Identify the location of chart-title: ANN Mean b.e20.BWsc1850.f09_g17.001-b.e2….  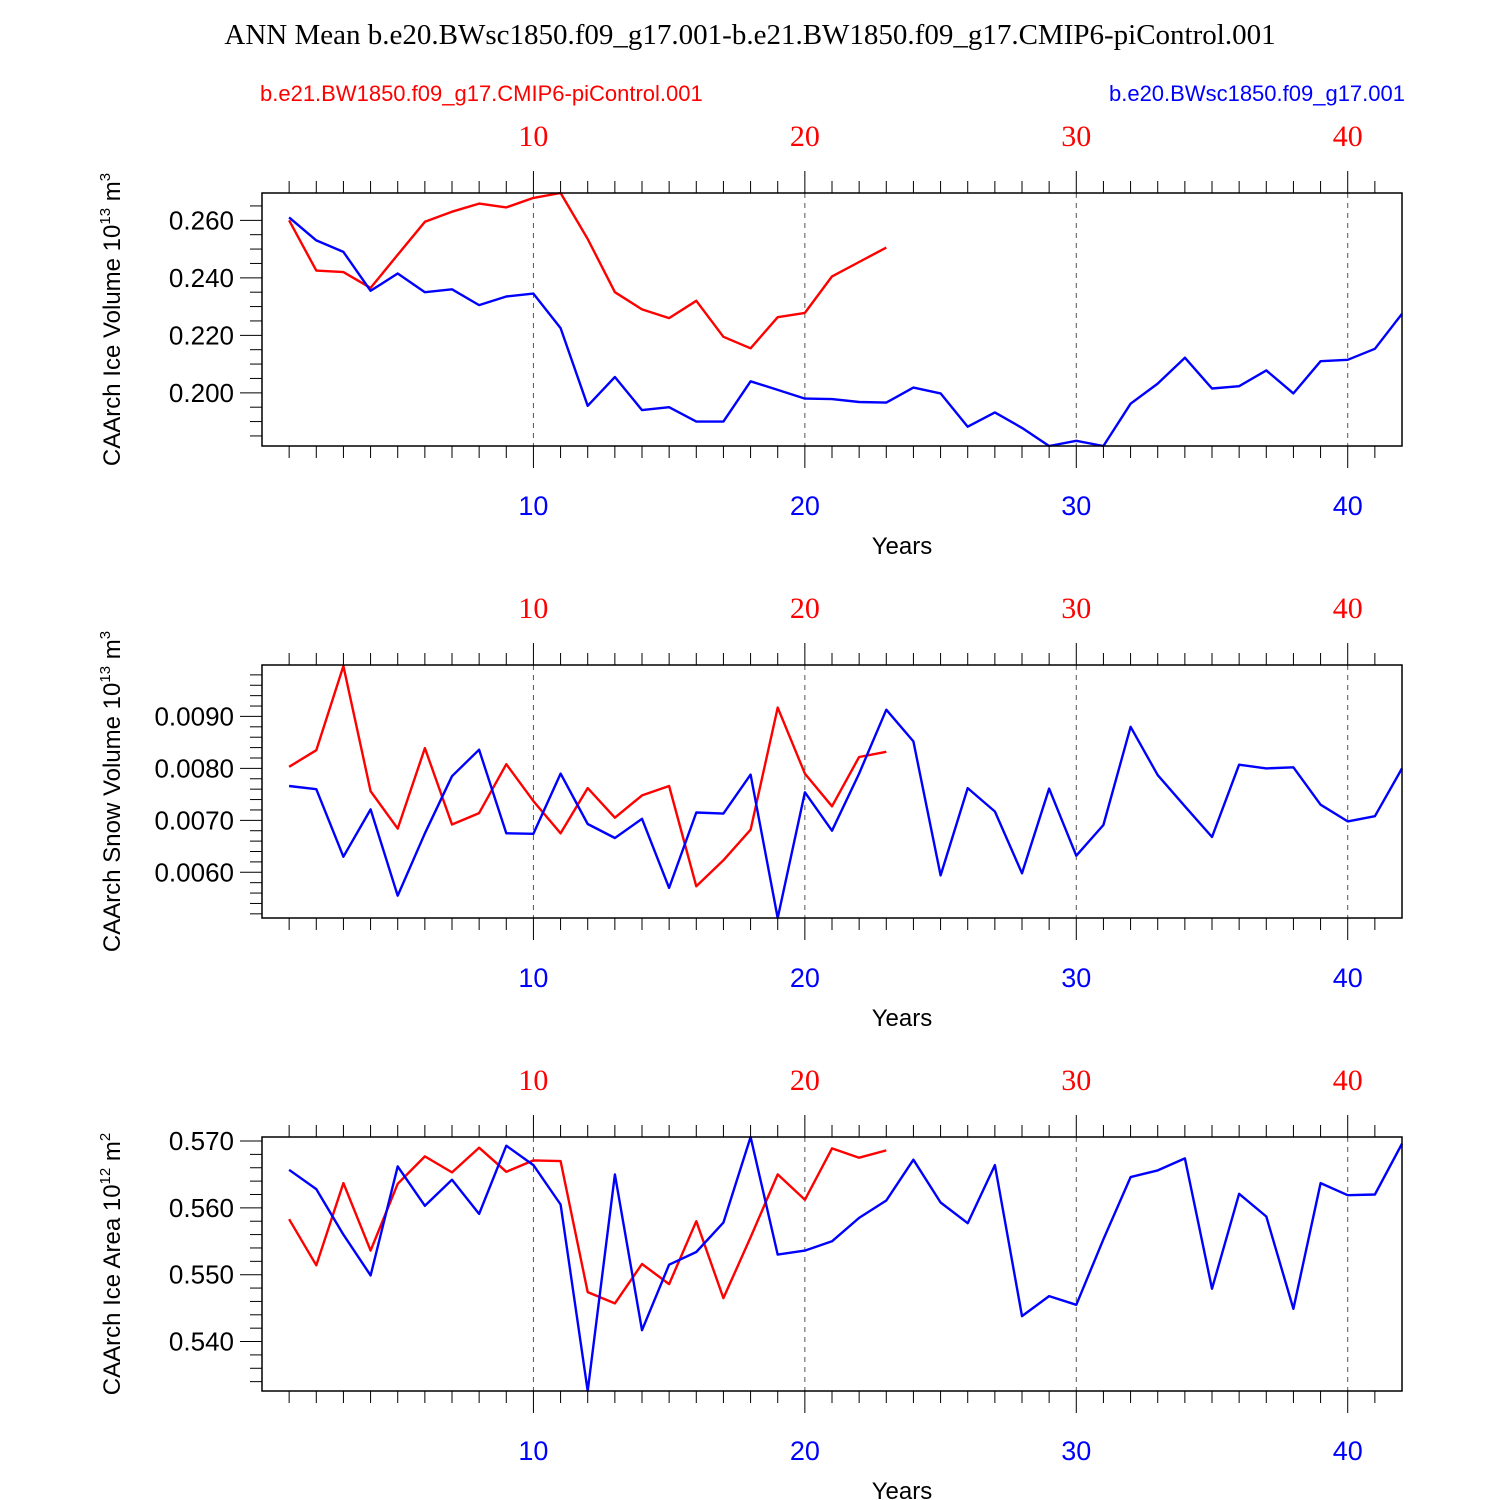
(749, 35).